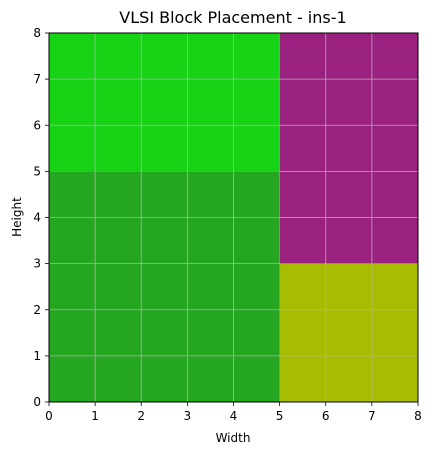 The image size is (432, 455). Describe the element at coordinates (141, 416) in the screenshot. I see `x-tick-label: 2` at that location.